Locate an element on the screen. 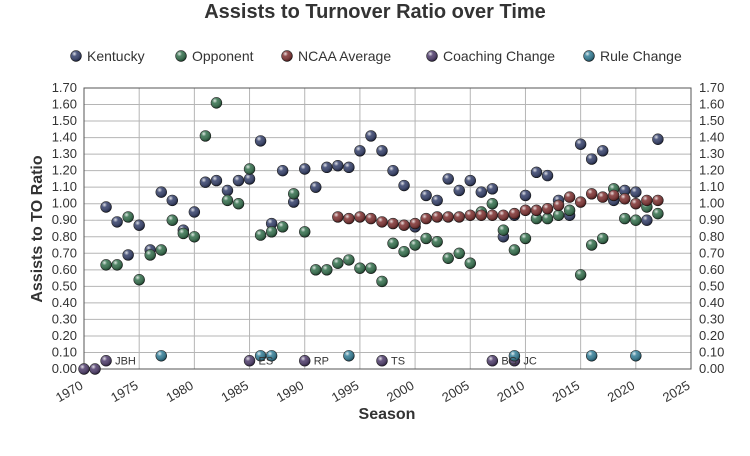 Image resolution: width=750 pixels, height=456 pixels. x-tick-label: 1970 is located at coordinates (69, 391).